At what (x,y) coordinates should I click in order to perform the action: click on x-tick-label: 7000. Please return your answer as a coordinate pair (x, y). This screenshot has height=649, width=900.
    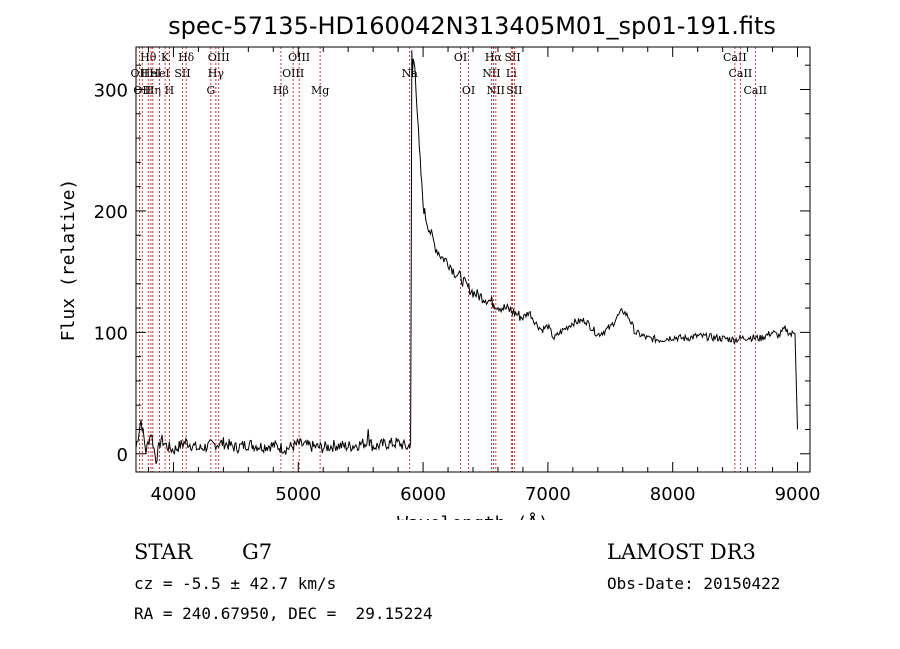
    Looking at the image, I should click on (548, 494).